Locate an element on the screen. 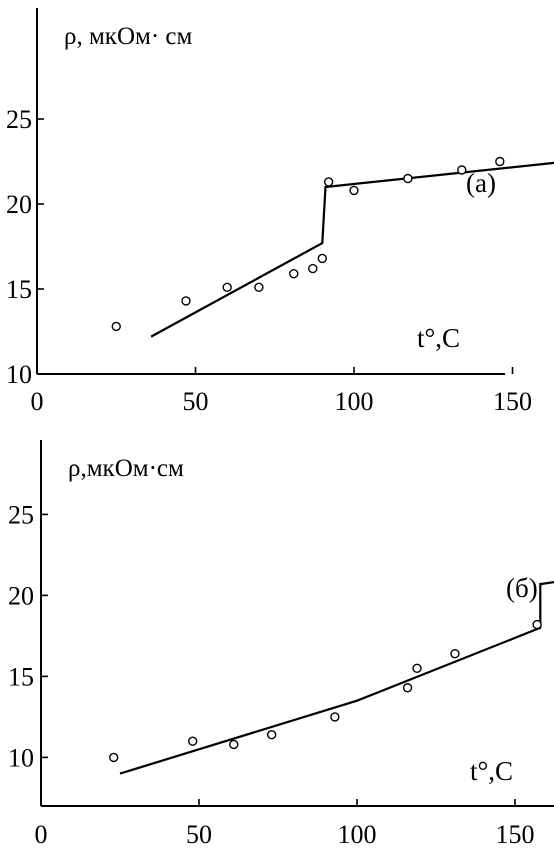 The image size is (554, 848). panel-a-label: (a) is located at coordinates (481, 183).